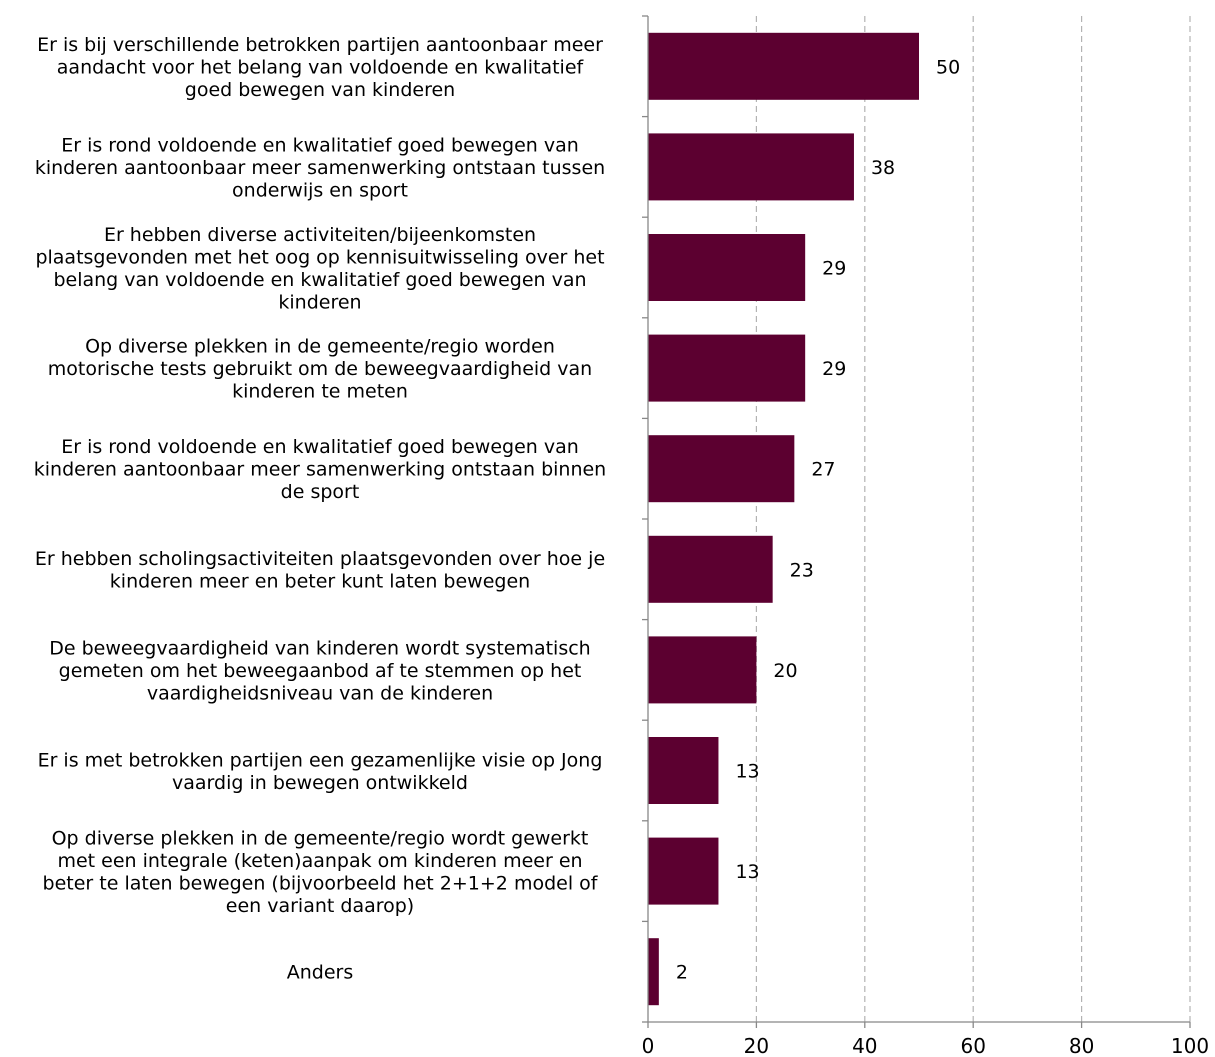 The height and width of the screenshot is (1057, 1215). Describe the element at coordinates (648, 1045) in the screenshot. I see `x-tick-label-0: 0` at that location.